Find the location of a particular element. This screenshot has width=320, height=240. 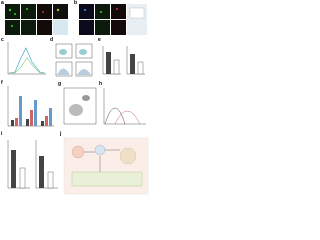

panel-c-plot is located at coordinates (26, 58).